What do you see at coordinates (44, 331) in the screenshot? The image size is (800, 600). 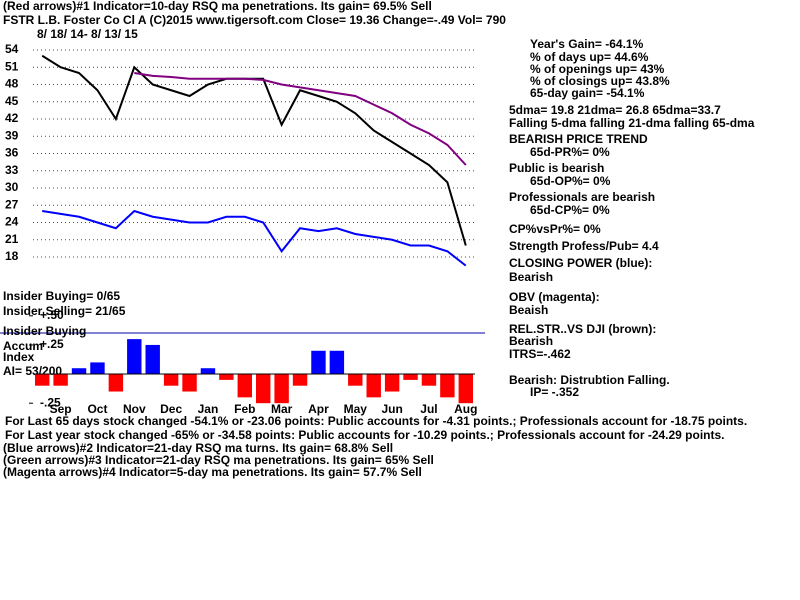 I see `left-label: Insider Buying` at bounding box center [44, 331].